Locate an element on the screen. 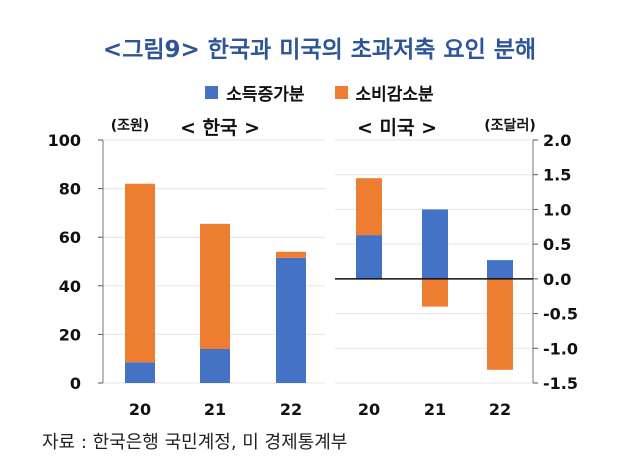  y-tick-label: 100 is located at coordinates (64, 140).